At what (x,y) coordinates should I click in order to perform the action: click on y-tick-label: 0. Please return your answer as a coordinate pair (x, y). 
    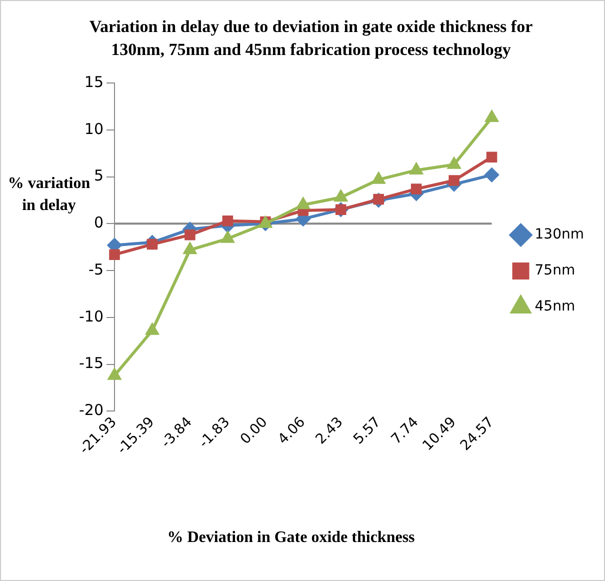
    Looking at the image, I should click on (99, 223).